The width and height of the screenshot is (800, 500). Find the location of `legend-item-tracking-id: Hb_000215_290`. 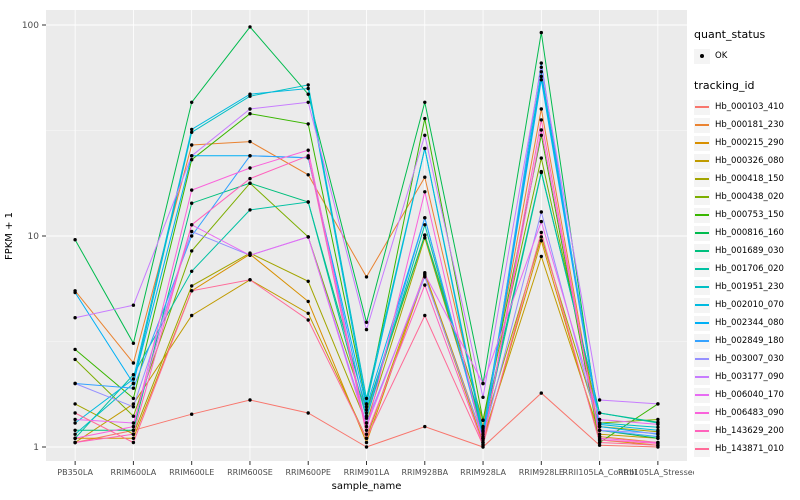

legend-item-tracking-id: Hb_000215_290 is located at coordinates (746, 143).